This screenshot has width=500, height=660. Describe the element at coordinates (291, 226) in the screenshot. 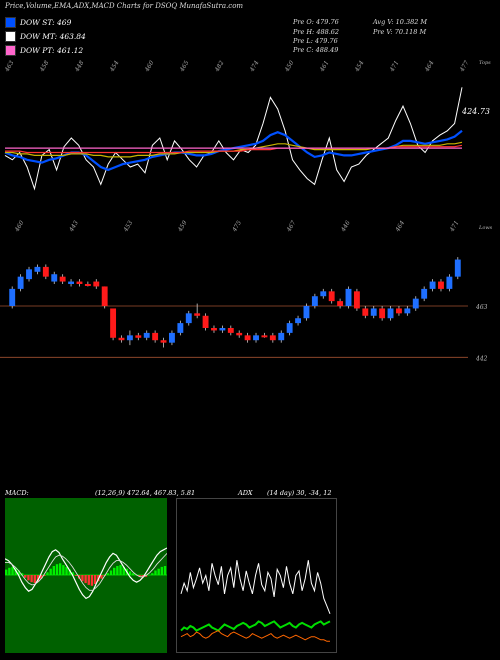

I see `bottom-tick-label: 467` at that location.